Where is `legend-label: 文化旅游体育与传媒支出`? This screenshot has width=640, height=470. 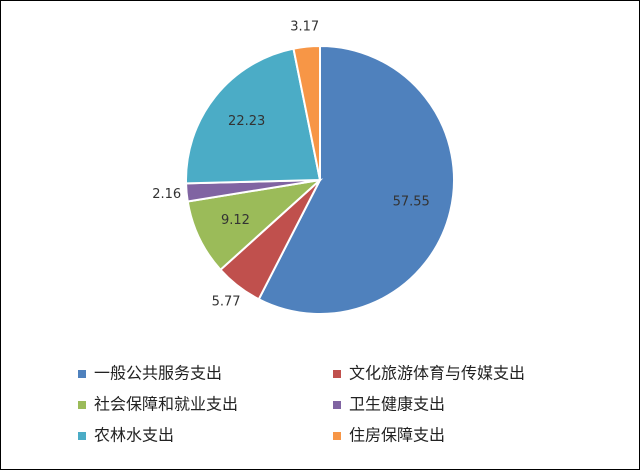 legend-label: 文化旅游体育与传媒支出 is located at coordinates (437, 373).